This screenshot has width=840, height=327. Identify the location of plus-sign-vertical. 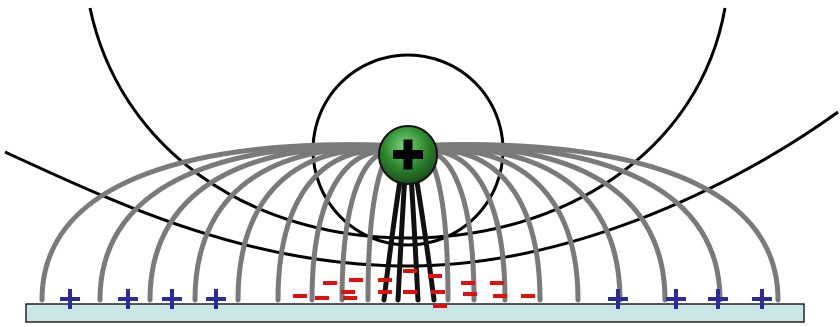
(408, 154).